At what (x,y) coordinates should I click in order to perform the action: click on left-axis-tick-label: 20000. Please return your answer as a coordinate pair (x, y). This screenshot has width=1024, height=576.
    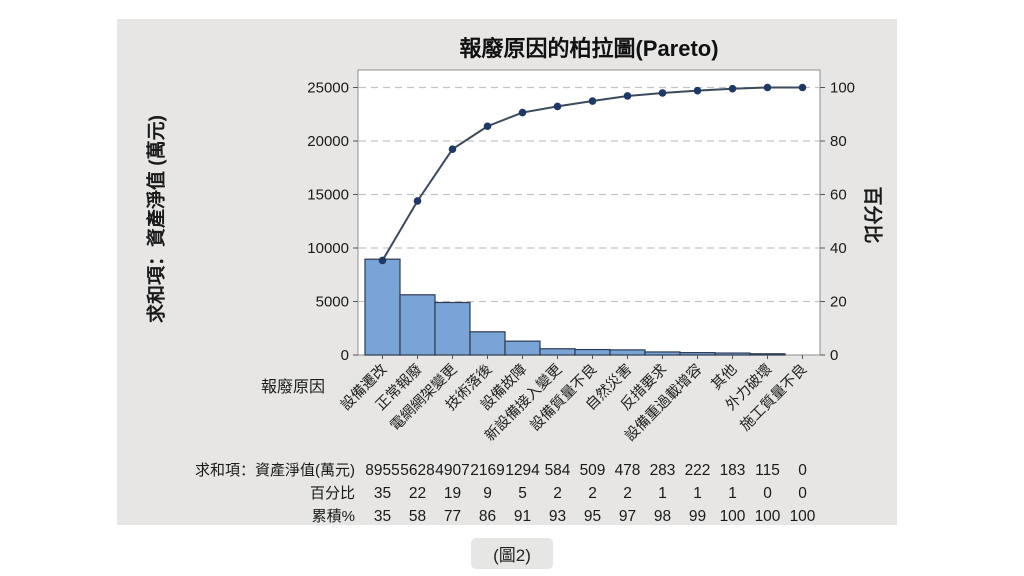
    Looking at the image, I should click on (328, 141).